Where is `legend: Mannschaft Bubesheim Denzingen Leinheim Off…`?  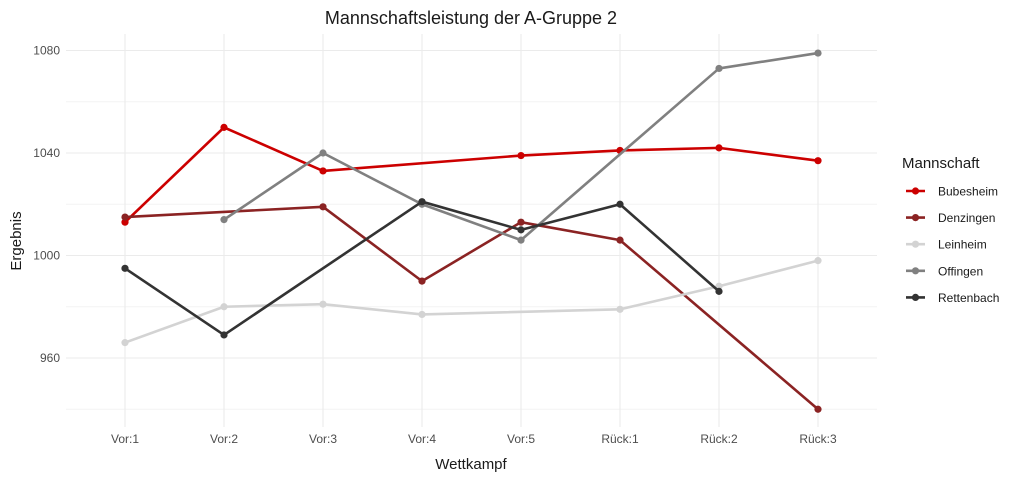
legend: Mannschaft Bubesheim Denzingen Leinheim Off… is located at coordinates (950, 230).